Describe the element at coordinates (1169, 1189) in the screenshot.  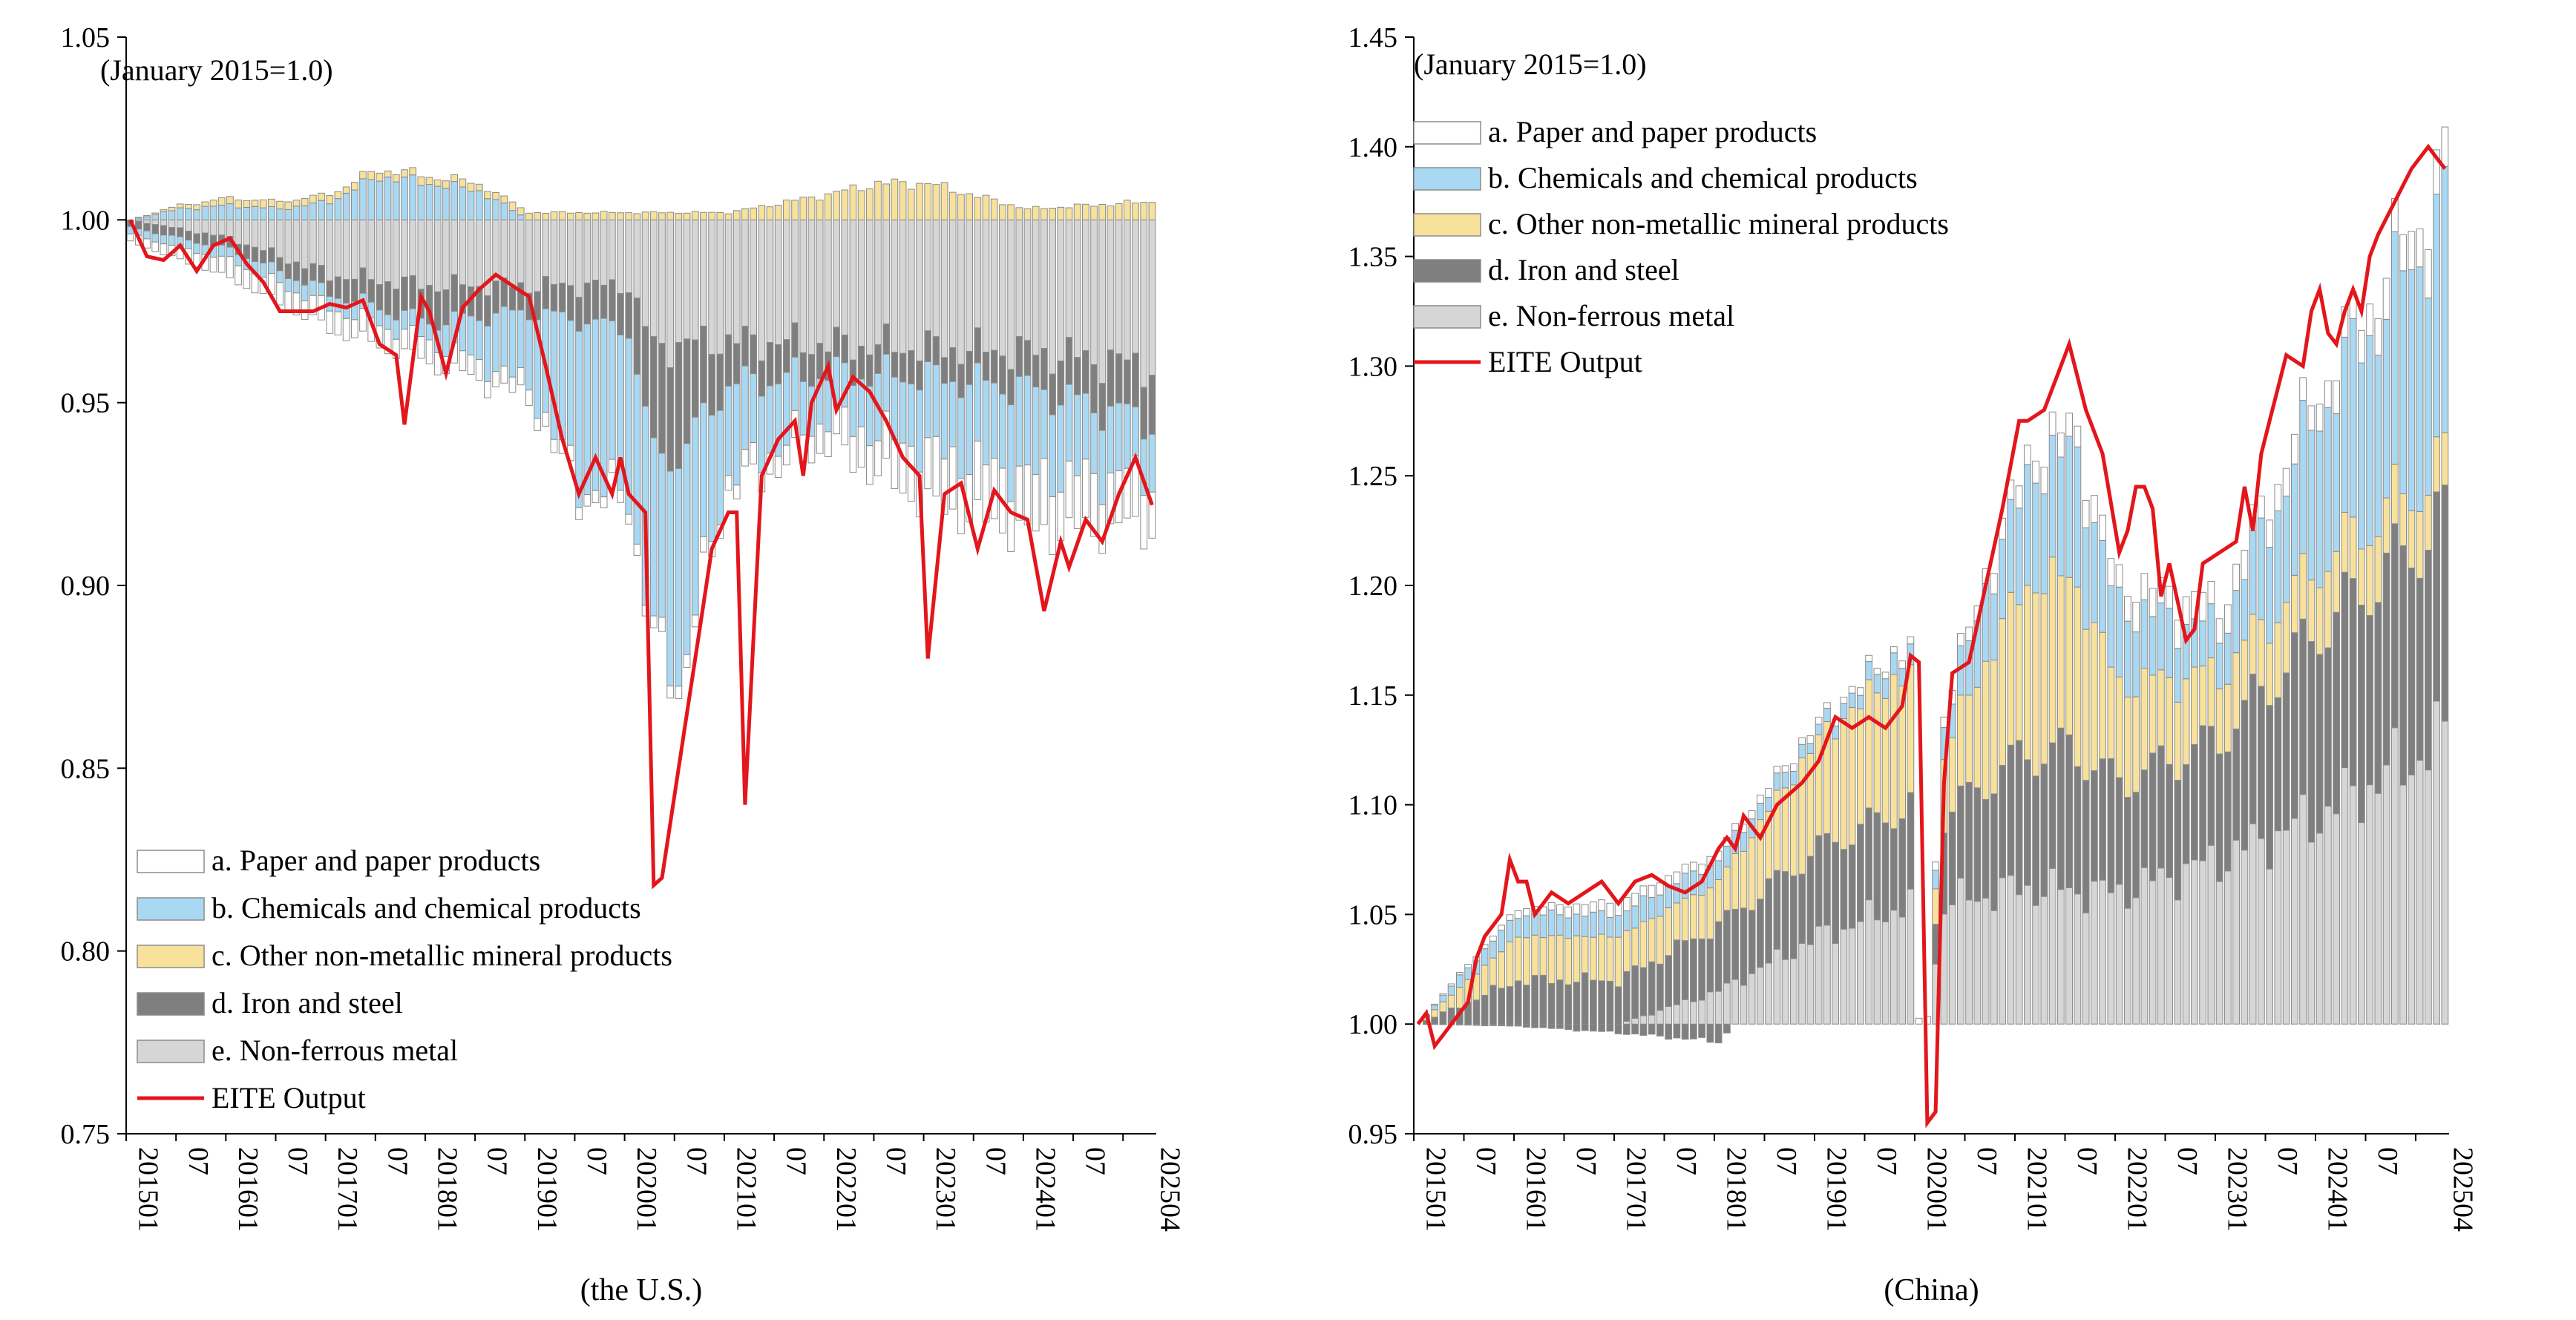
I see `us-x-tick-label: 202504` at that location.